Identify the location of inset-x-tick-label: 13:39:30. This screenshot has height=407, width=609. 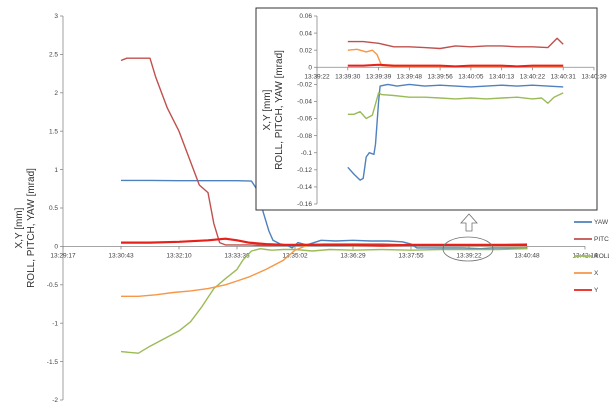
(348, 76).